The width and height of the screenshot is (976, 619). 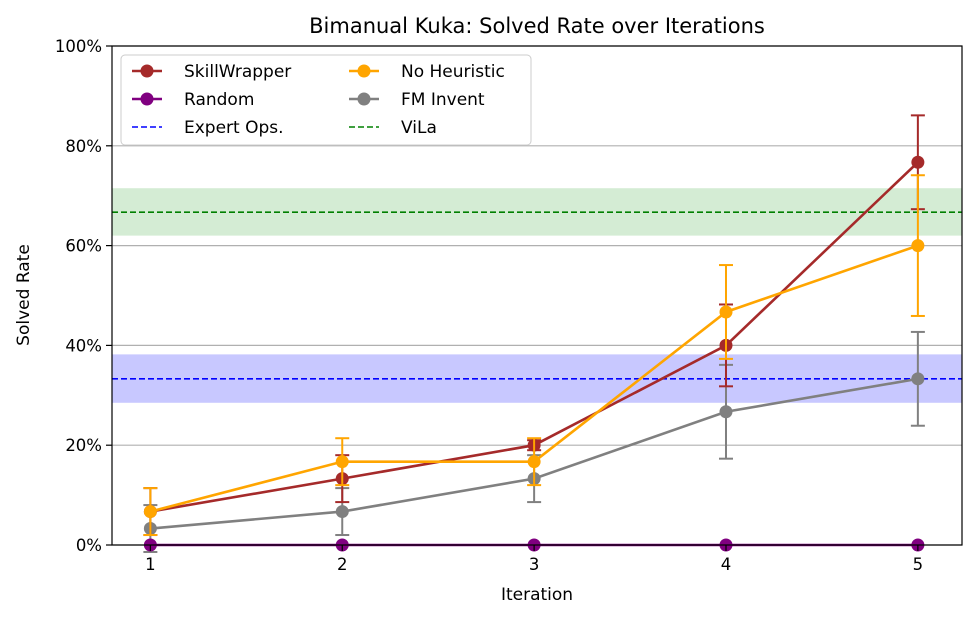 I want to click on legend-box, so click(x=326, y=100).